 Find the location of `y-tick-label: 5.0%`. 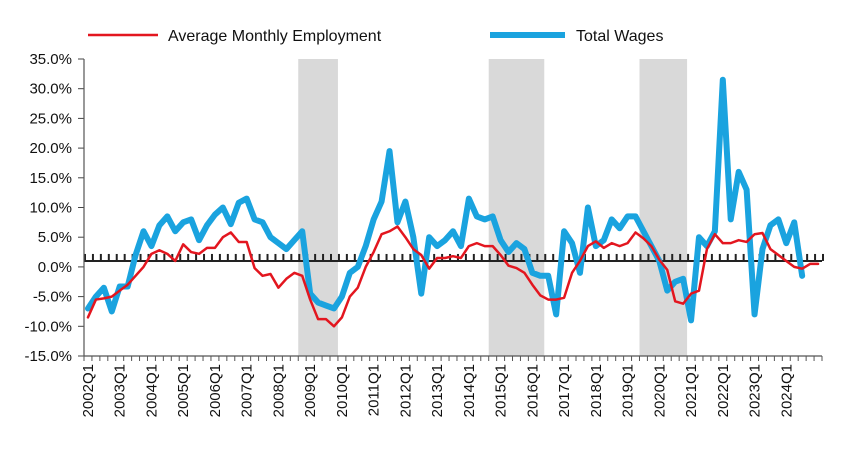

y-tick-label: 5.0% is located at coordinates (55, 237).